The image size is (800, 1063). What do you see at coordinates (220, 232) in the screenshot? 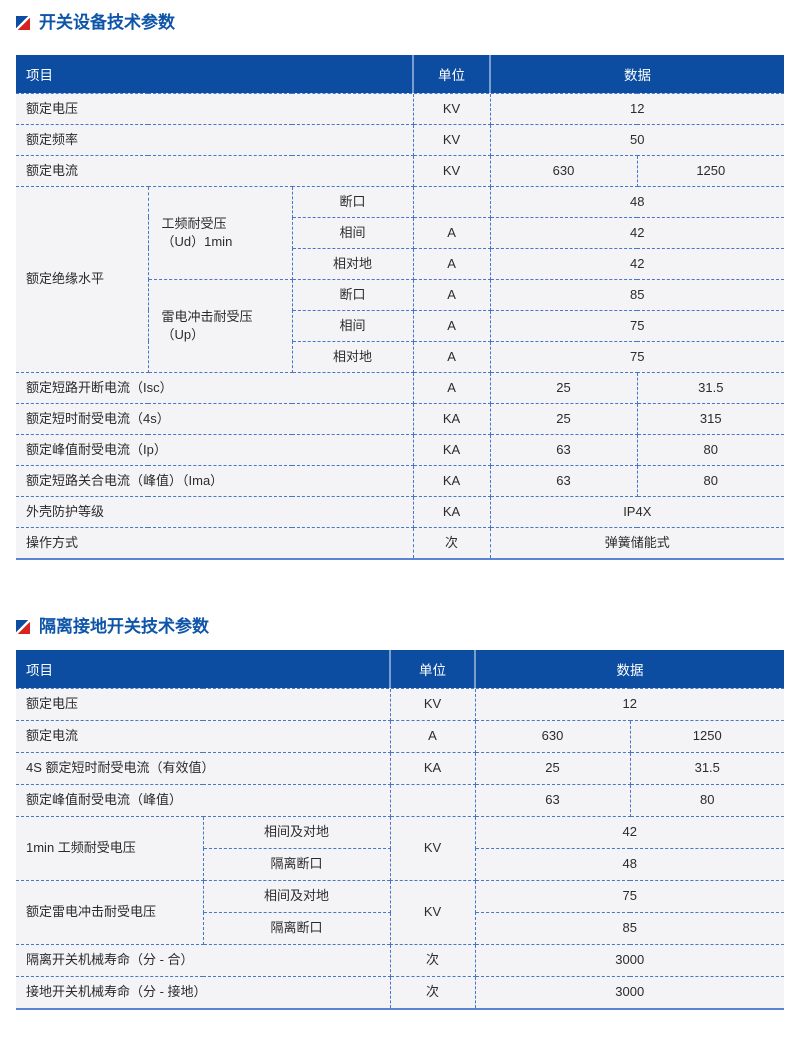
I see `sub-item-cell: 工频耐受压 （Ud）1min` at bounding box center [220, 232].